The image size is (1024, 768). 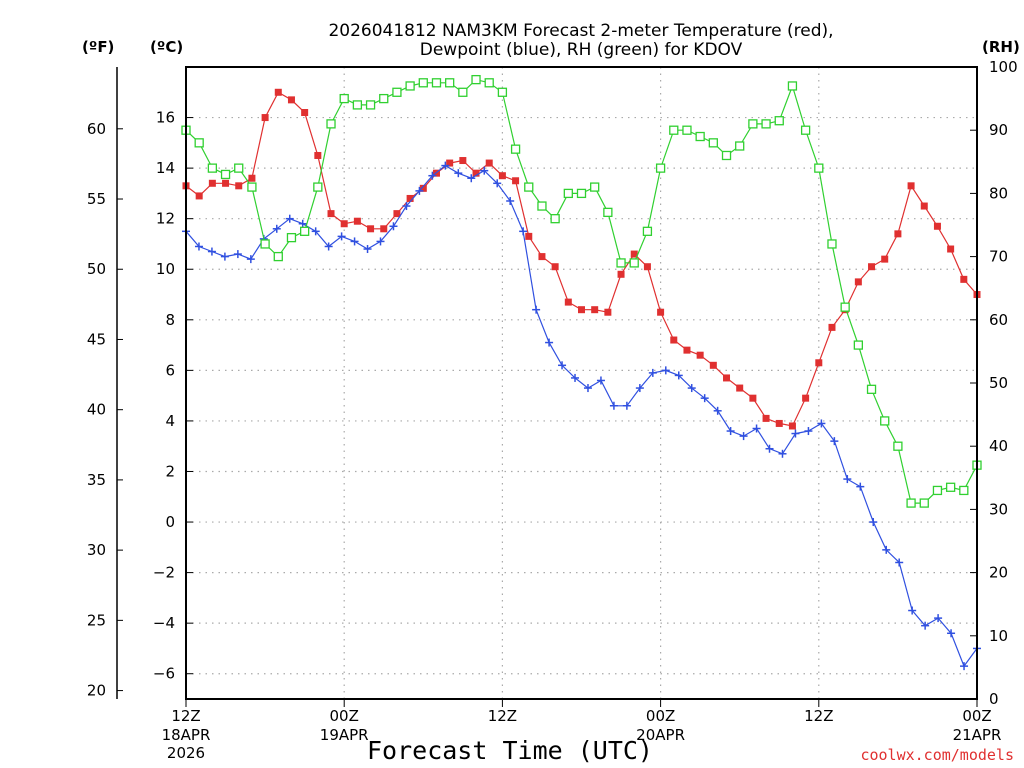 I want to click on celsius-unit-label: (ºC), so click(x=166, y=47).